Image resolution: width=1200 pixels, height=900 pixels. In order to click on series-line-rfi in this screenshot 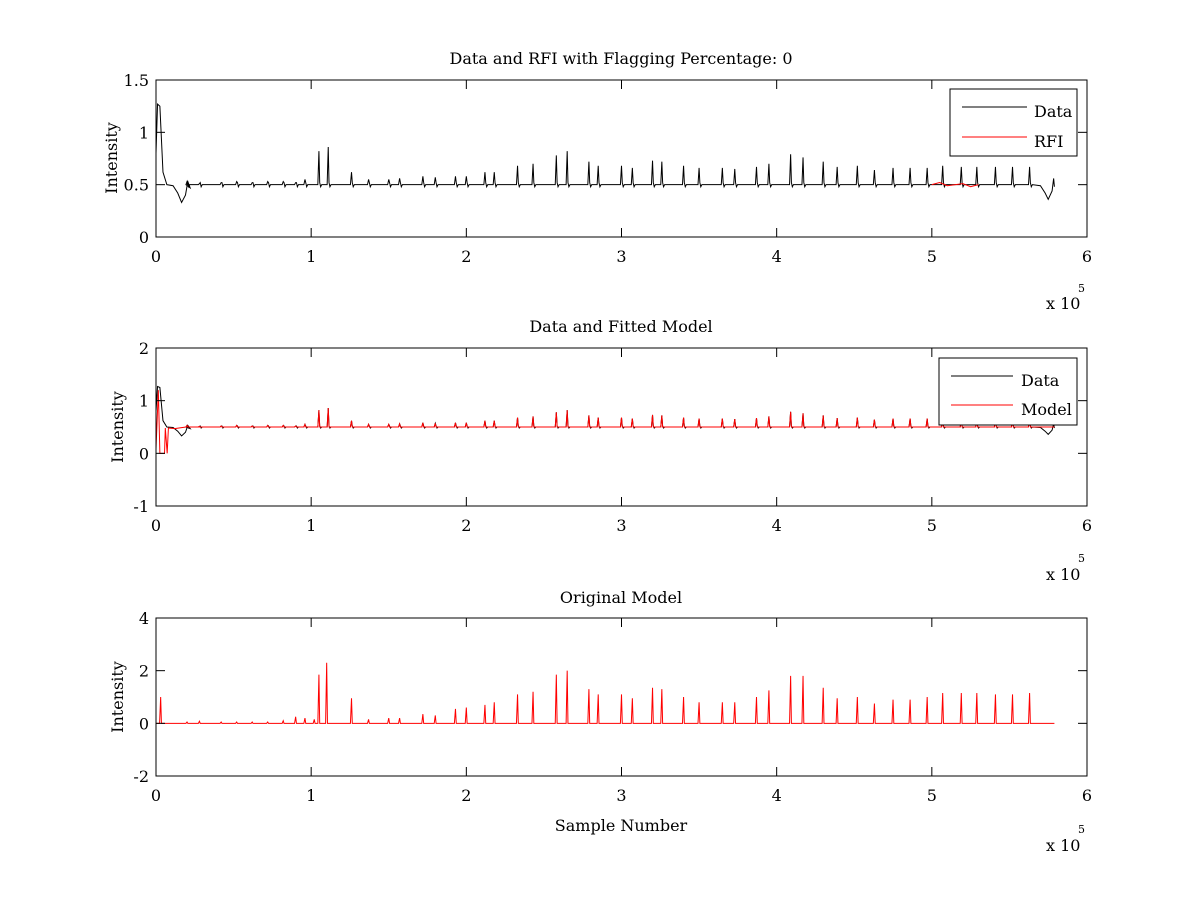, I will do `click(955, 185)`.